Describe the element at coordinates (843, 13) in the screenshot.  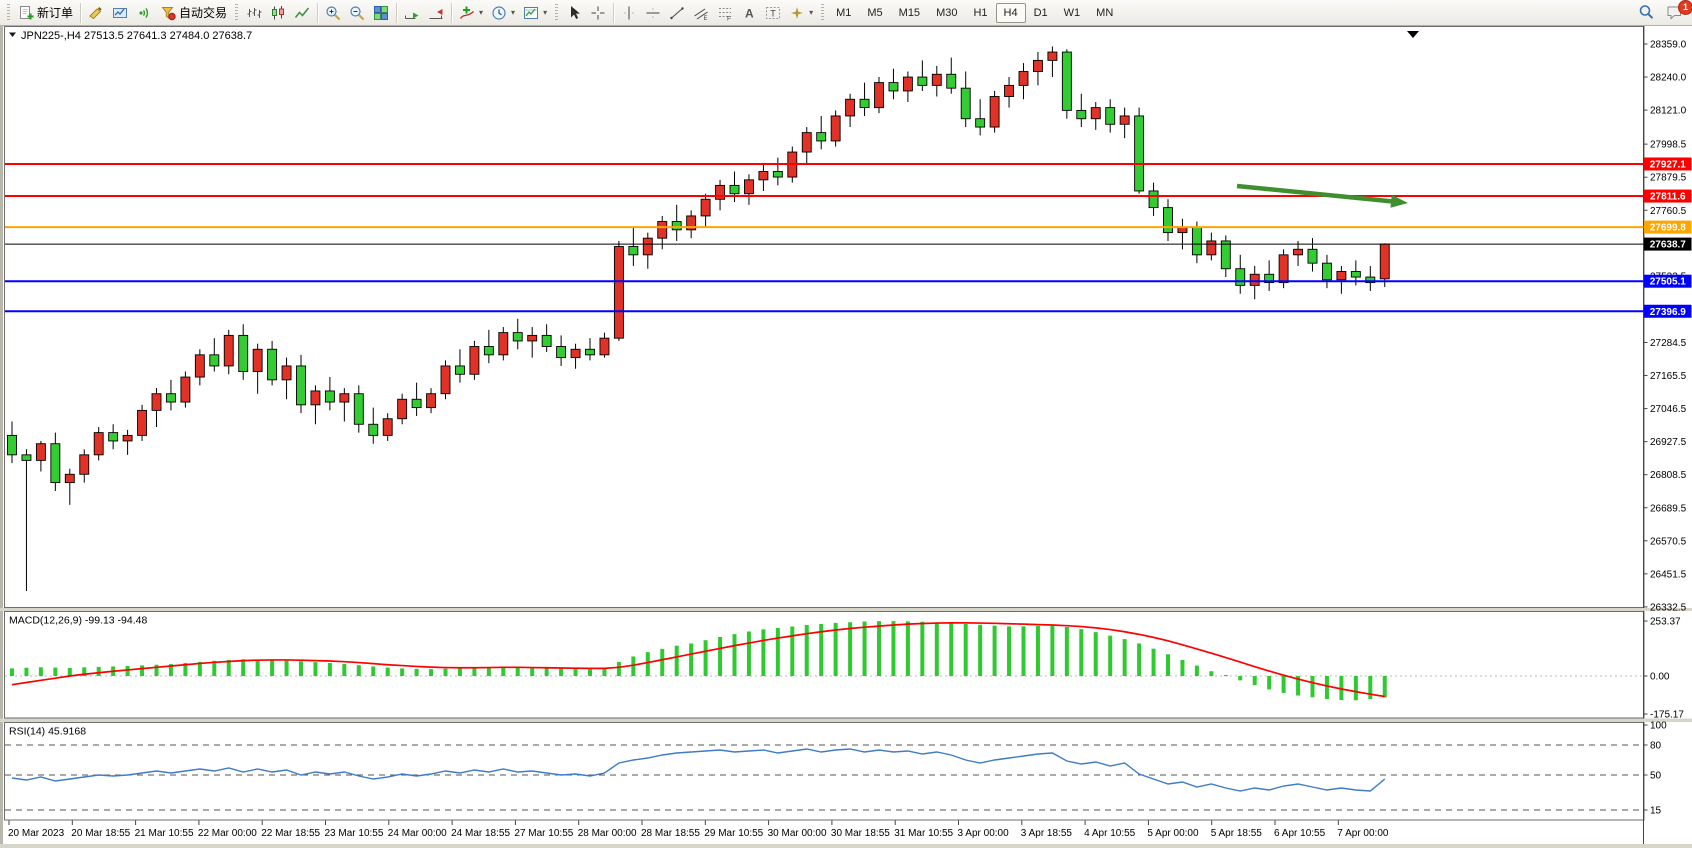
I see `timeframe-m1: M1` at that location.